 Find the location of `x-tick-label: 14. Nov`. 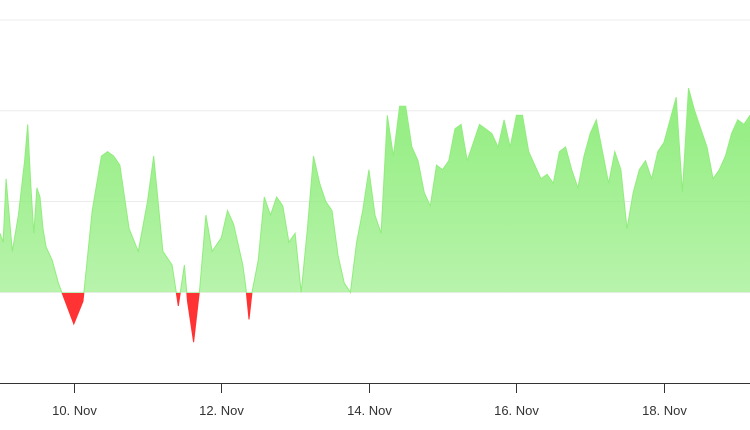

x-tick-label: 14. Nov is located at coordinates (369, 410).